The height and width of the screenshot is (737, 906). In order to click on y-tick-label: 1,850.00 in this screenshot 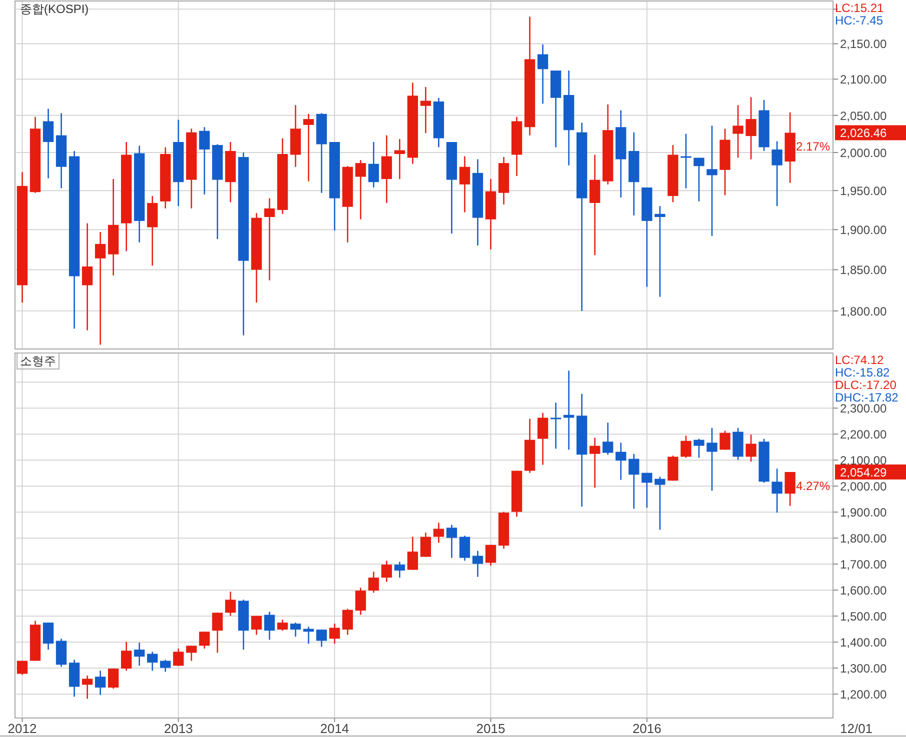, I will do `click(864, 270)`.